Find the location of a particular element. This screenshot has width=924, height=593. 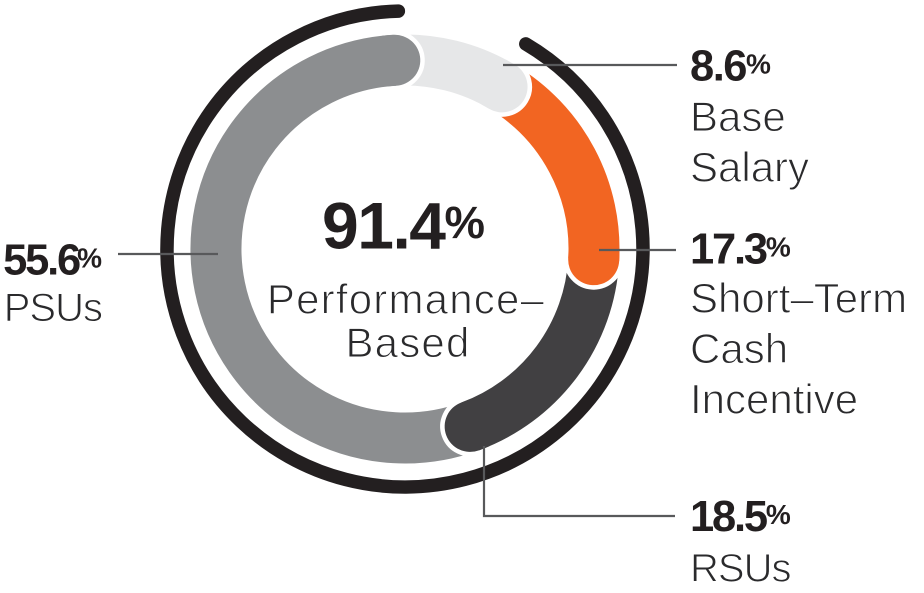

svg-text: Short–Term is located at coordinates (798, 298).